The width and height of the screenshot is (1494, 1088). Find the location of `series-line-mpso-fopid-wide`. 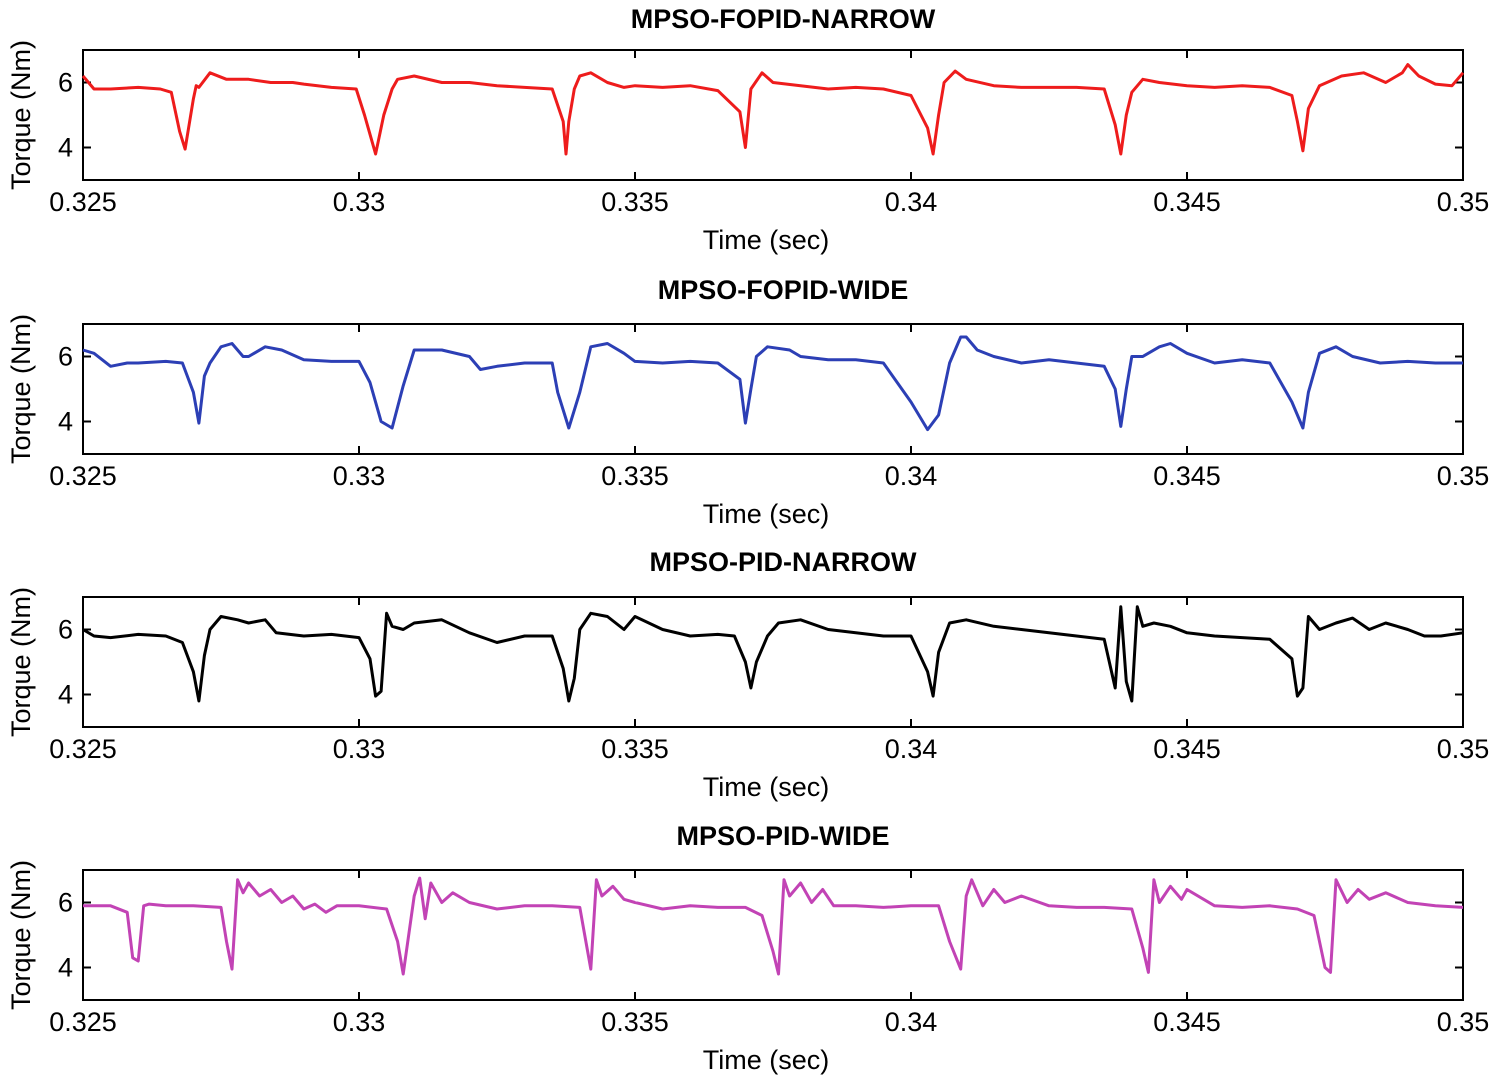

series-line-mpso-fopid-wide is located at coordinates (772, 383).